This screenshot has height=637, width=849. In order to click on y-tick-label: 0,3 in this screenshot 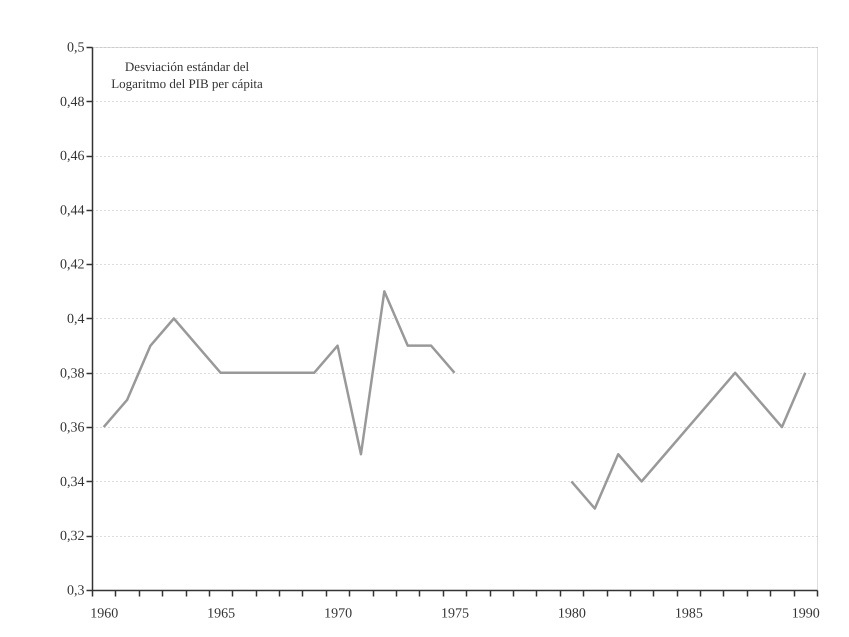, I will do `click(75, 591)`.